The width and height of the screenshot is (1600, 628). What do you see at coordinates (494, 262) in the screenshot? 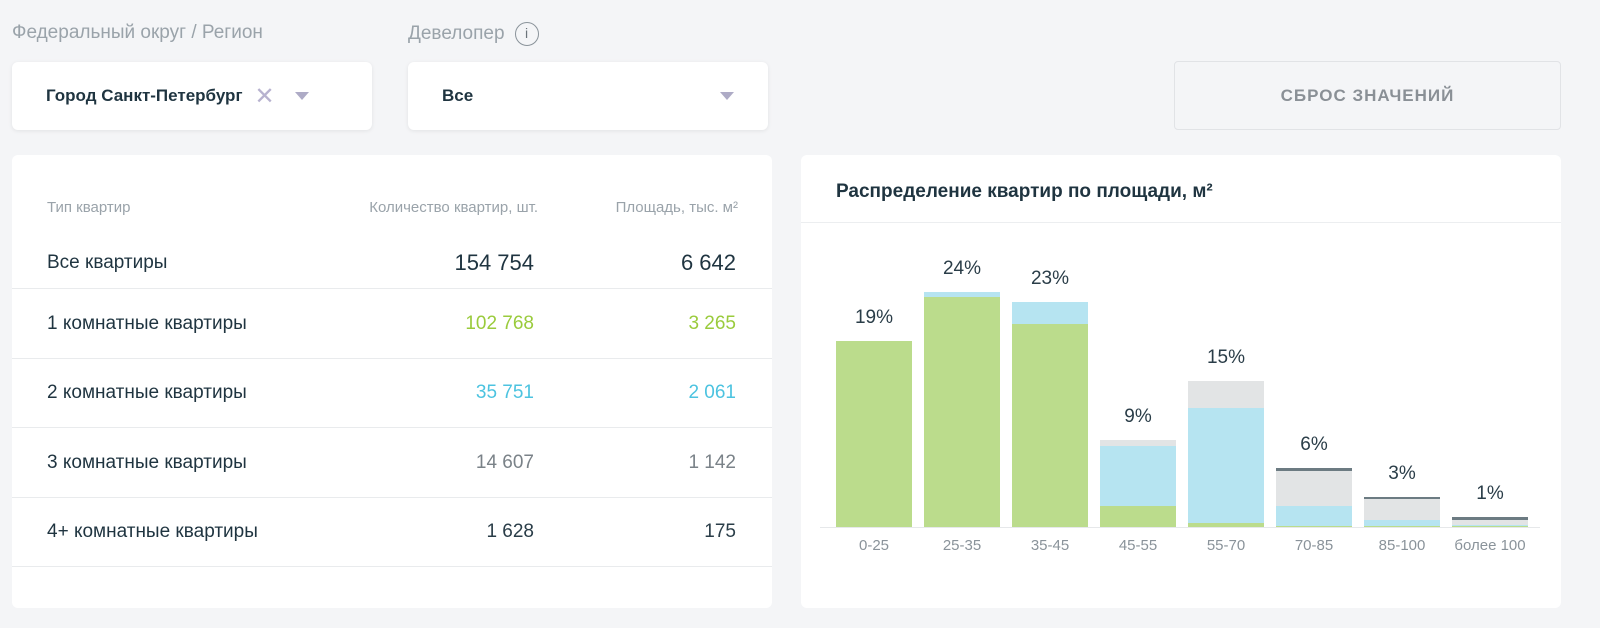
I see `row-count: 154 754` at bounding box center [494, 262].